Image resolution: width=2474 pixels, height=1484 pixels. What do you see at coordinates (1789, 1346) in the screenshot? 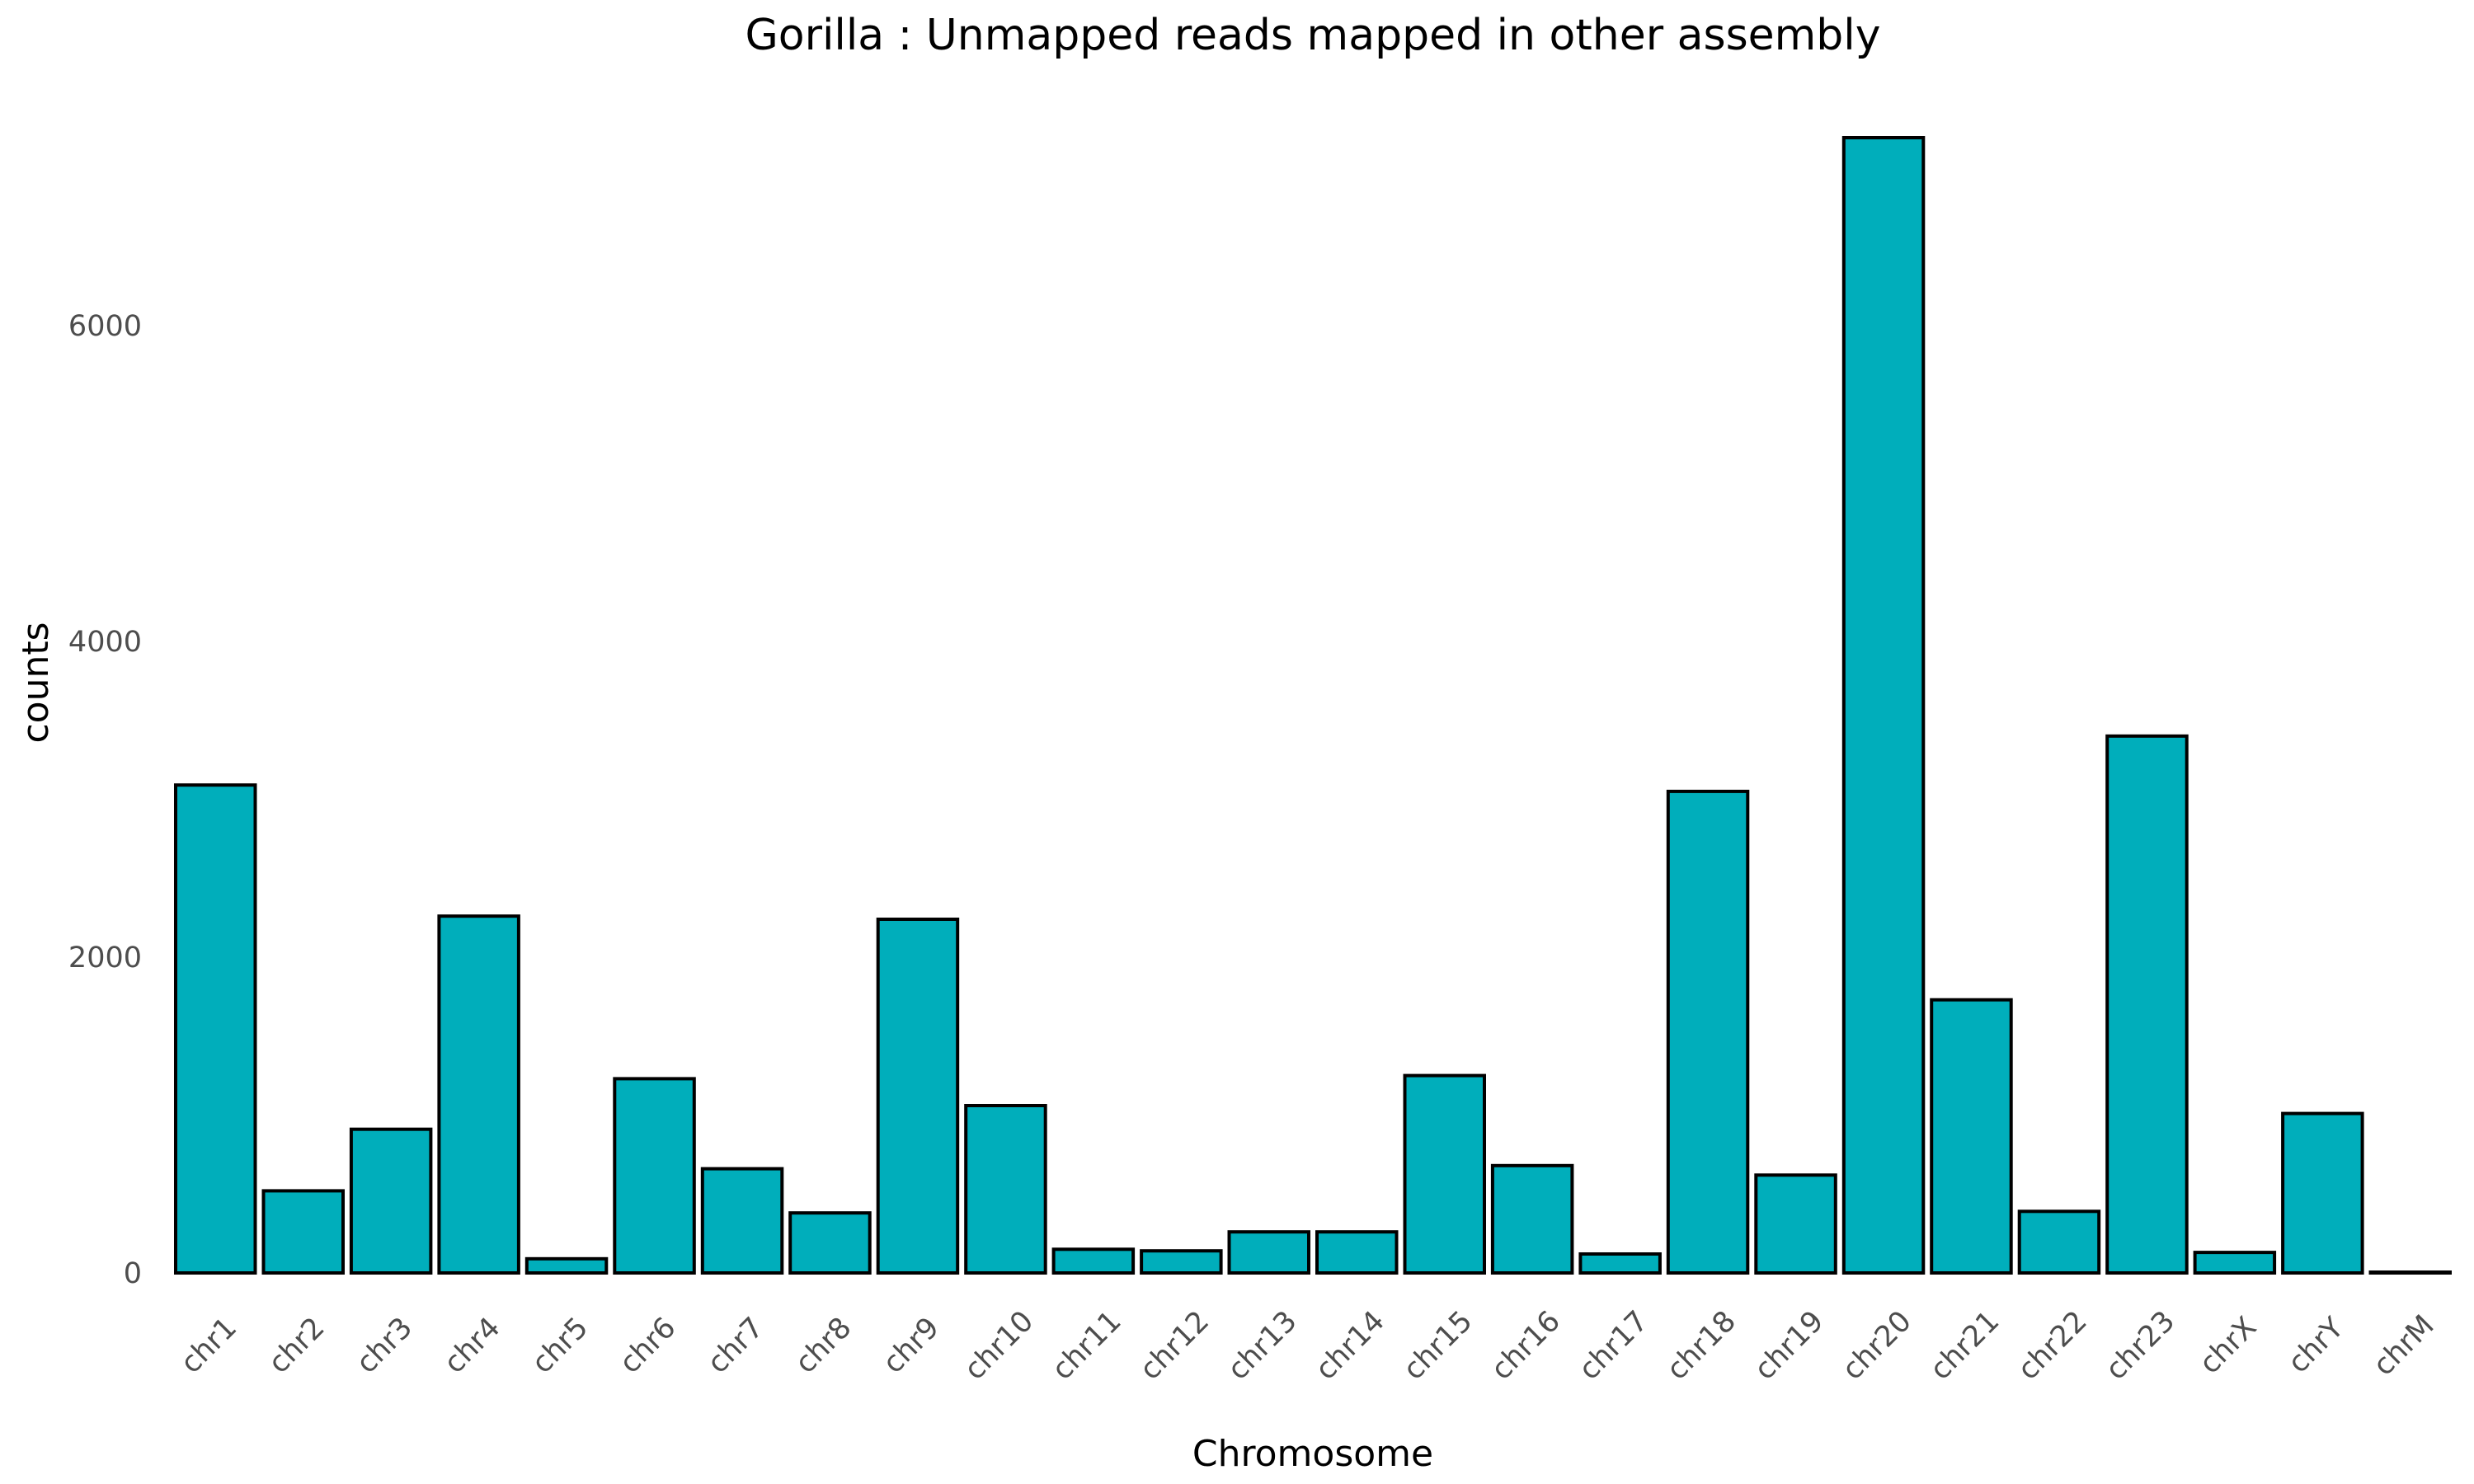
I see `x-tick-label-chr19: chr19` at bounding box center [1789, 1346].